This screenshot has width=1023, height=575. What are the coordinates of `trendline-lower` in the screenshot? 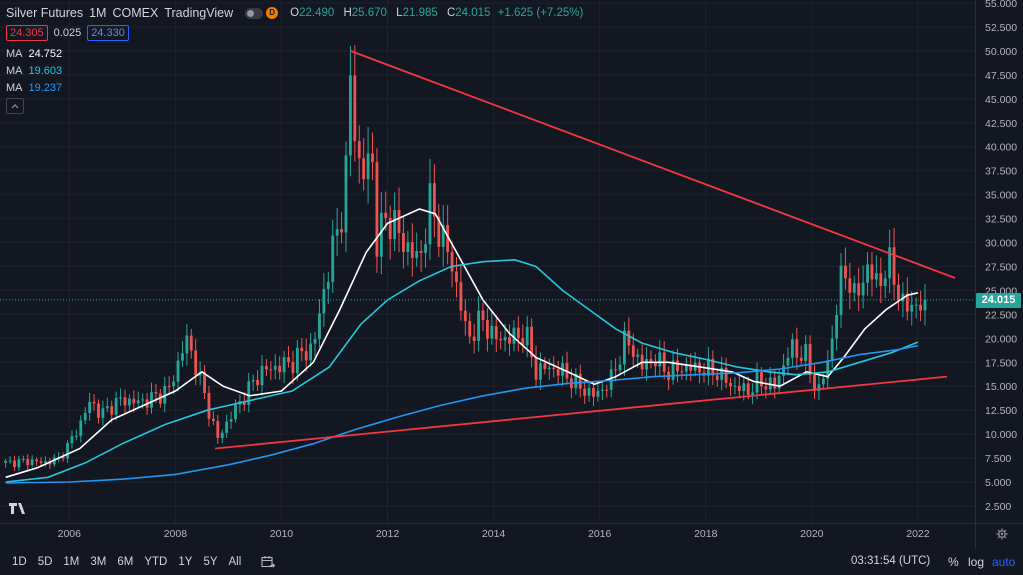 It's located at (581, 412).